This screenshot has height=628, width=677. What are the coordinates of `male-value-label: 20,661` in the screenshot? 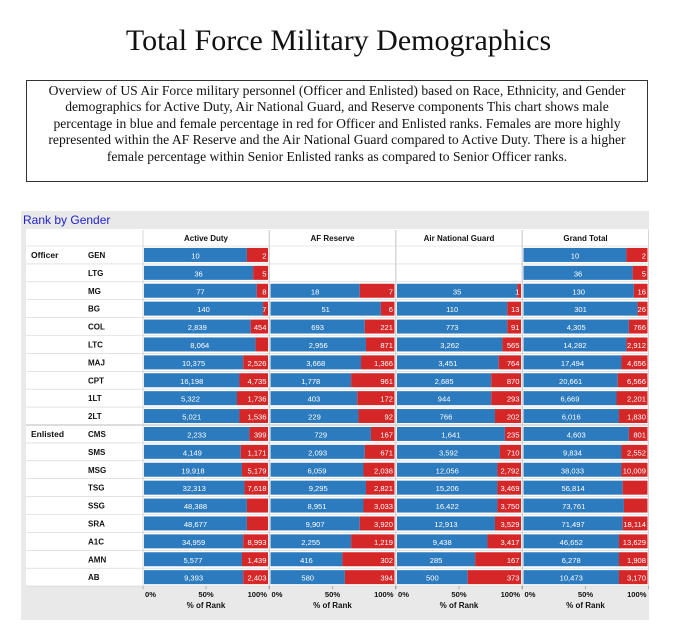 It's located at (570, 381).